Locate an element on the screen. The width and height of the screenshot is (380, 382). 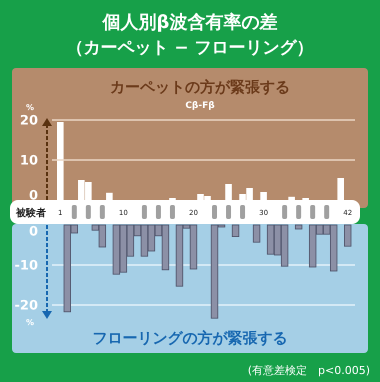
chart-title: 個人別β波含有率の差 is located at coordinates (190, 22).